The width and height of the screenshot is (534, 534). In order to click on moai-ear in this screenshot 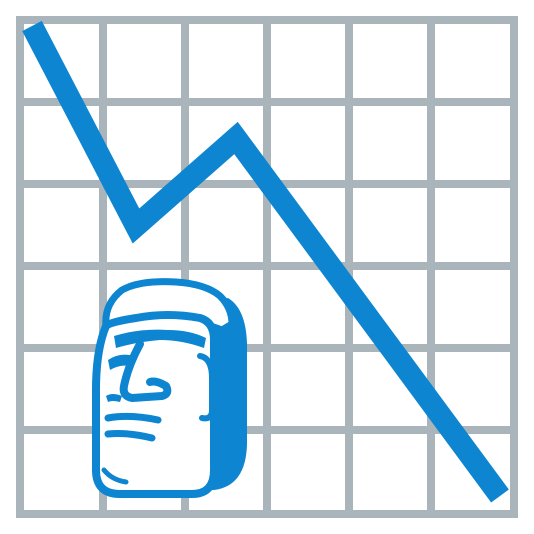, I will do `click(206, 387)`.